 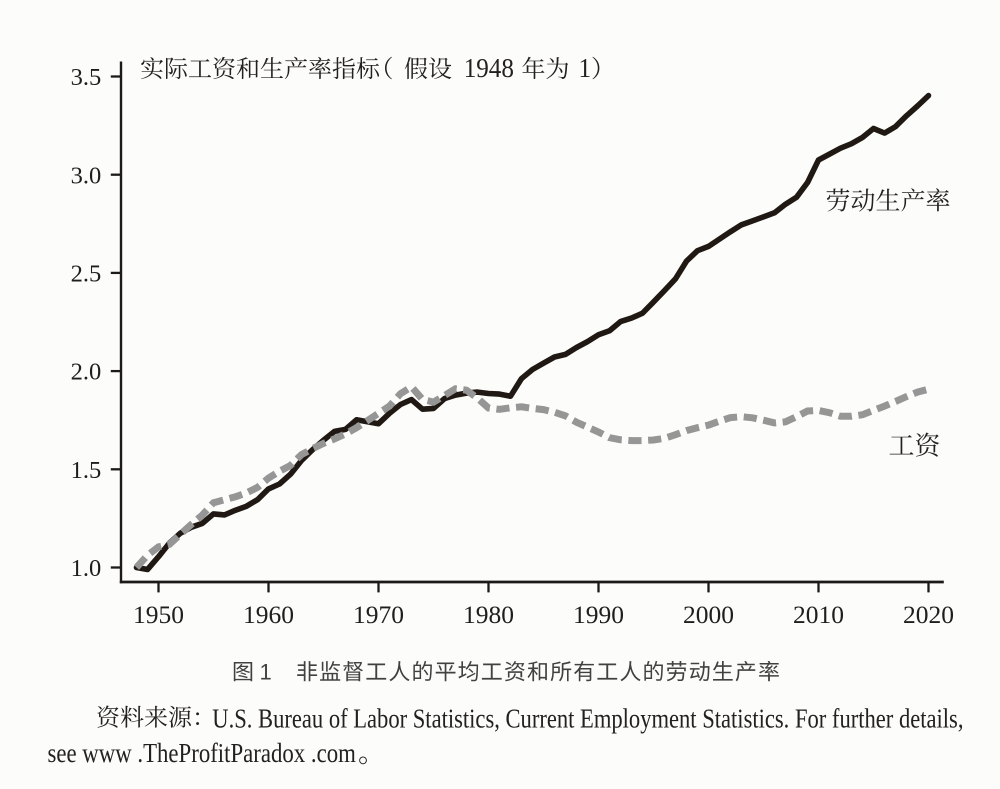 What do you see at coordinates (86, 77) in the screenshot?
I see `svg-text: 3.5` at bounding box center [86, 77].